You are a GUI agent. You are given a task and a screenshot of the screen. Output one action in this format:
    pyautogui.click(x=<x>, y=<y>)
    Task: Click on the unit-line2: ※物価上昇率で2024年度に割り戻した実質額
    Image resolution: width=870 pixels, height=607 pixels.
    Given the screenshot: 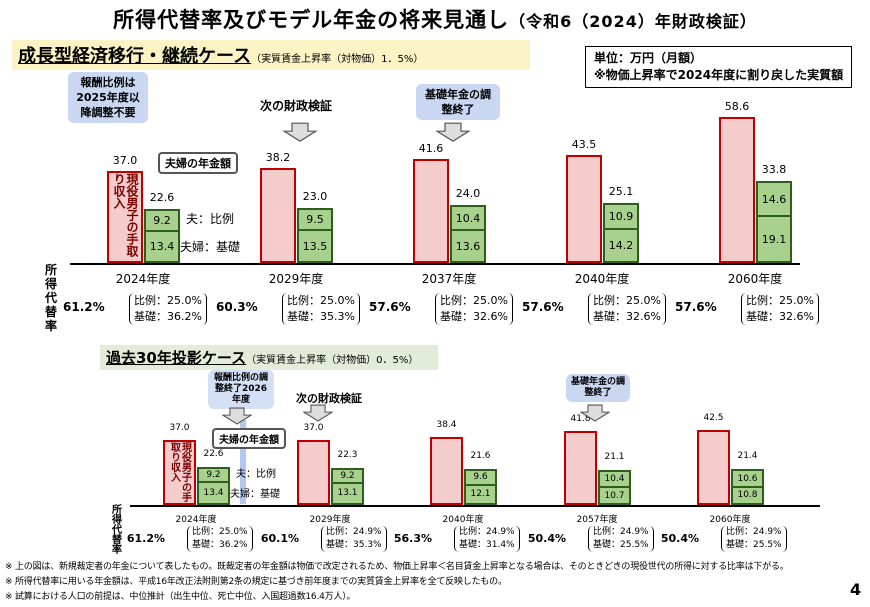 What is the action you would take?
    pyautogui.click(x=719, y=75)
    